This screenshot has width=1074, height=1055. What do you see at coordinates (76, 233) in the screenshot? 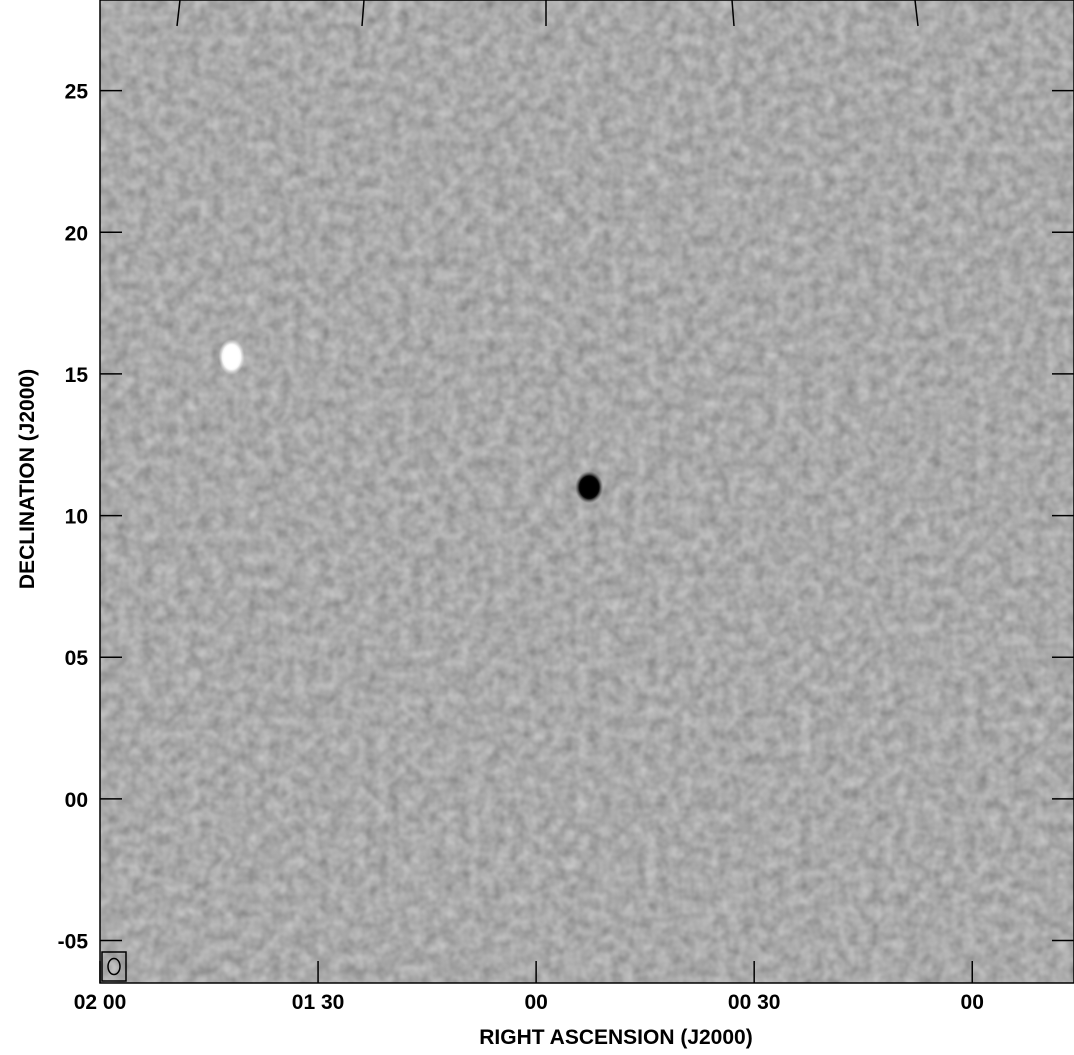
I see `y-tick-label: 20` at bounding box center [76, 233].